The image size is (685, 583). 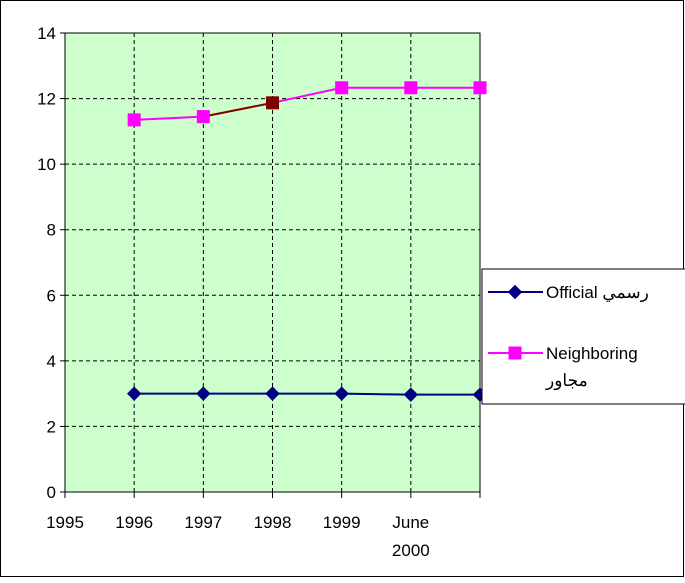 What do you see at coordinates (65, 522) in the screenshot?
I see `x-tick-label: 1995` at bounding box center [65, 522].